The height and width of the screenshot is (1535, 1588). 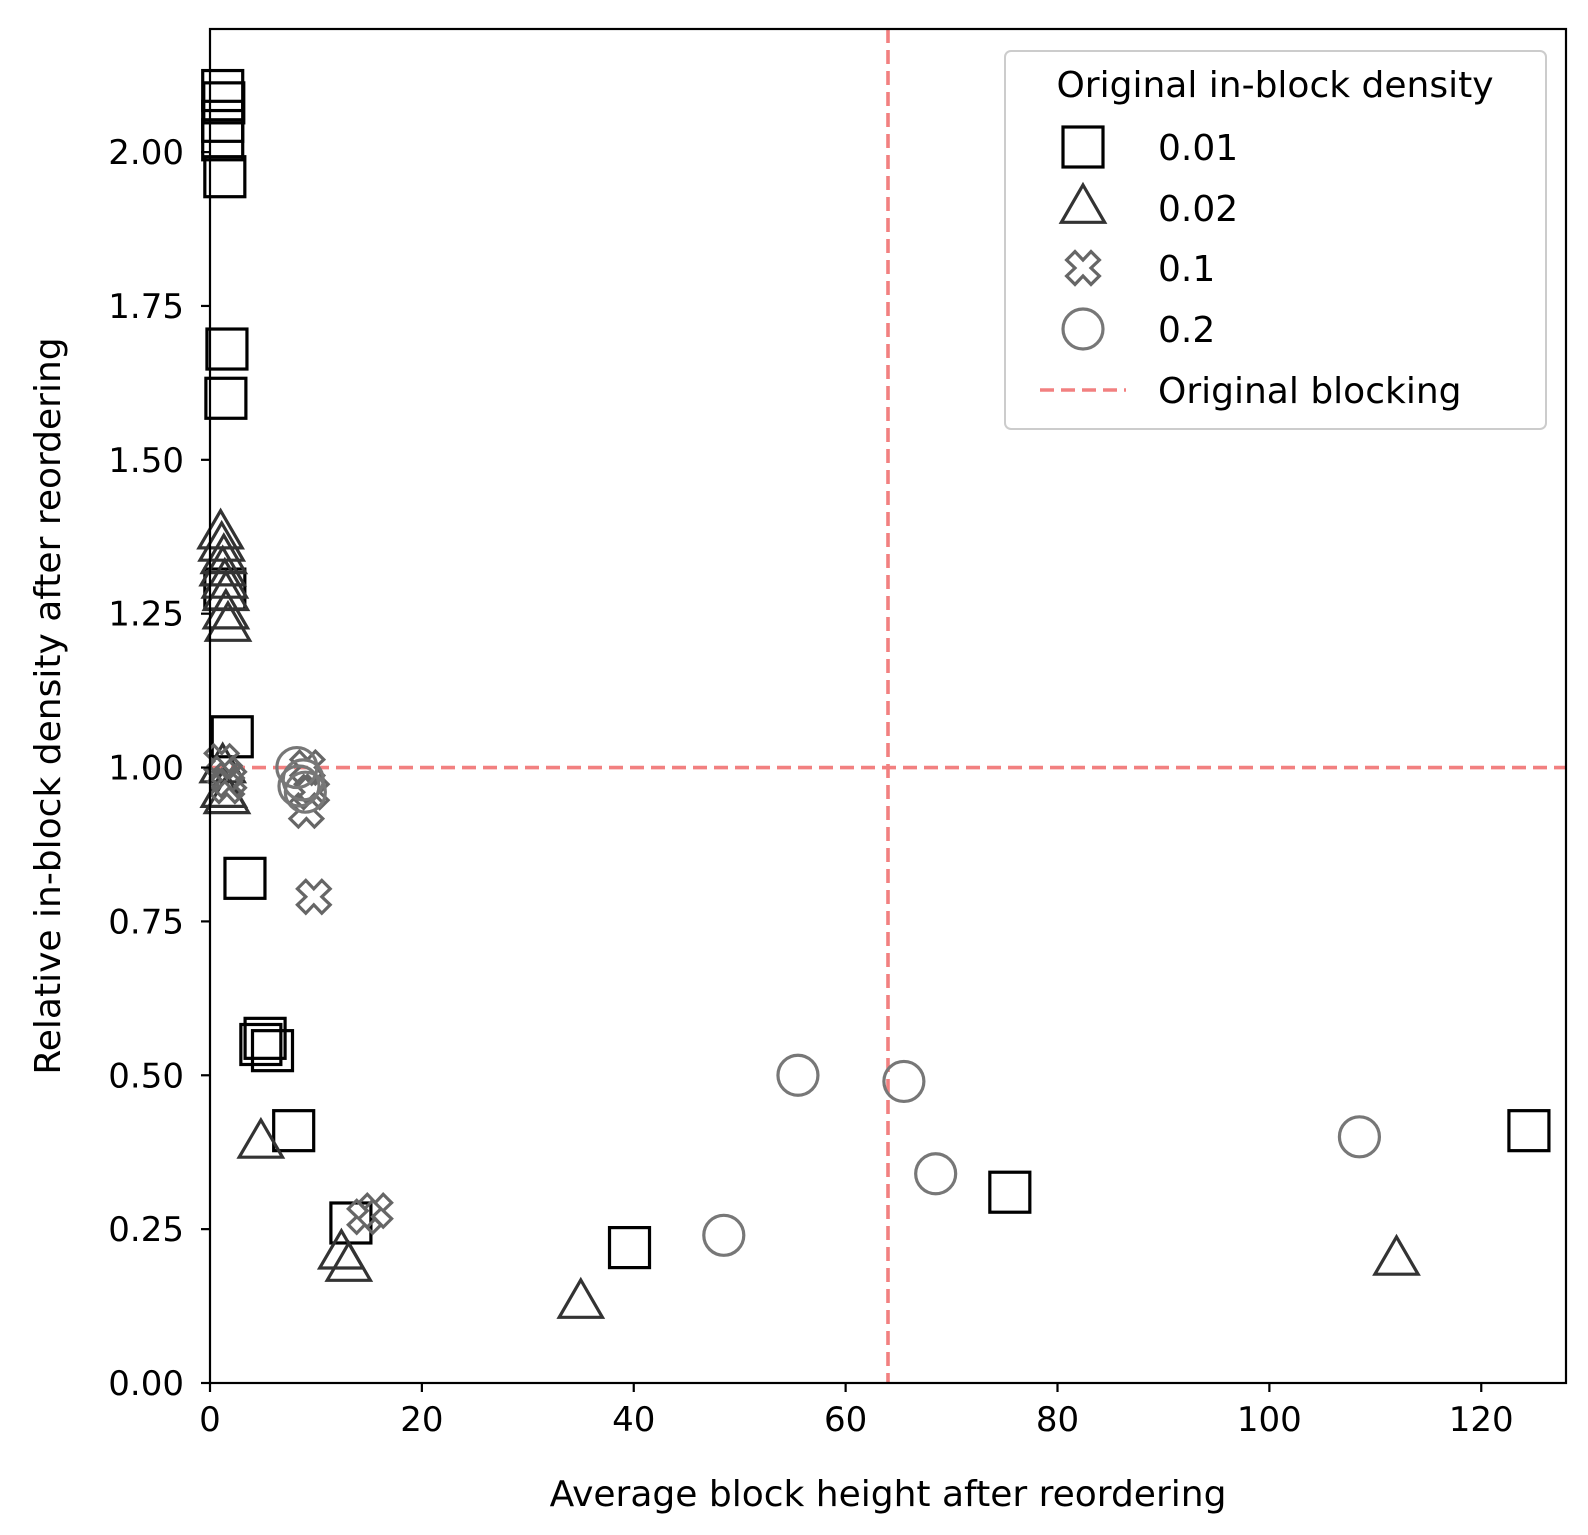 I want to click on y-axis-ticks: 0.00 0.25 0.50 0.75 1.00 1.25 1.50 1.75 2.00, so click(x=159, y=768).